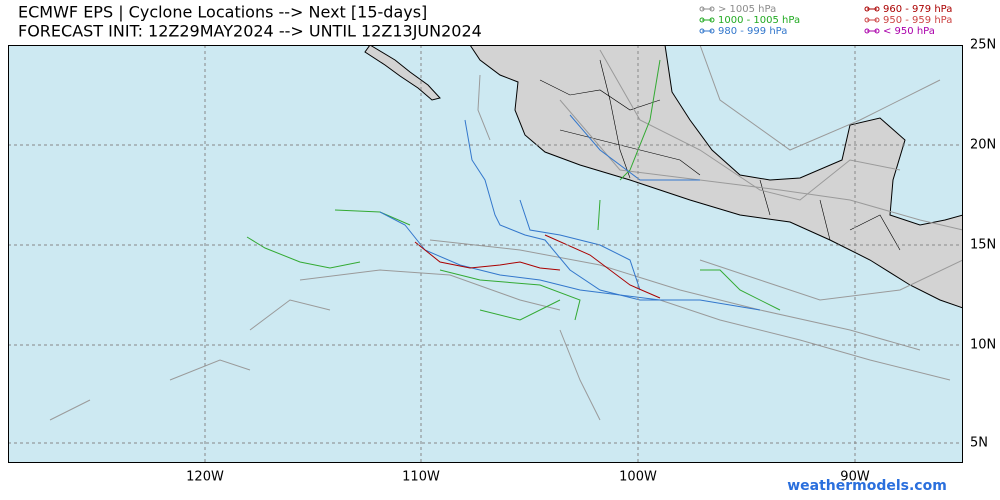 The width and height of the screenshot is (1000, 500). Describe the element at coordinates (983, 145) in the screenshot. I see `lat-label: 20N` at that location.